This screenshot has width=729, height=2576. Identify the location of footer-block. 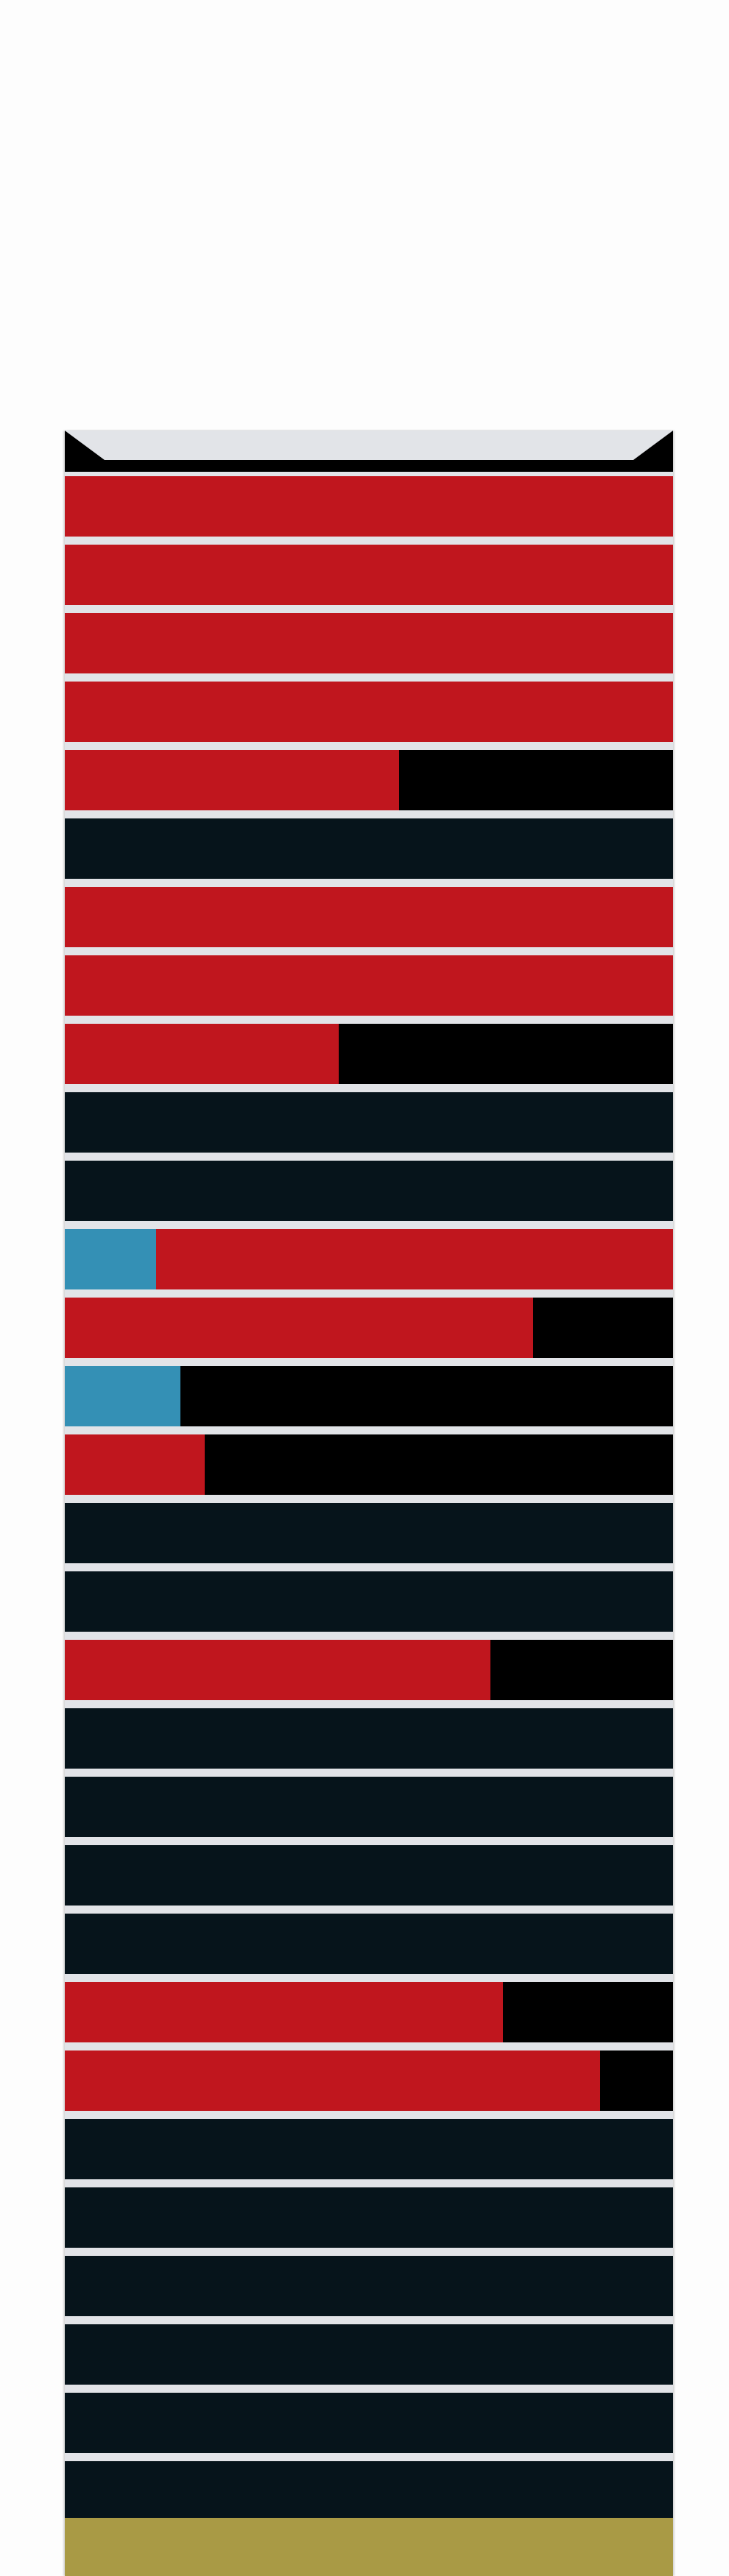
(369, 2547).